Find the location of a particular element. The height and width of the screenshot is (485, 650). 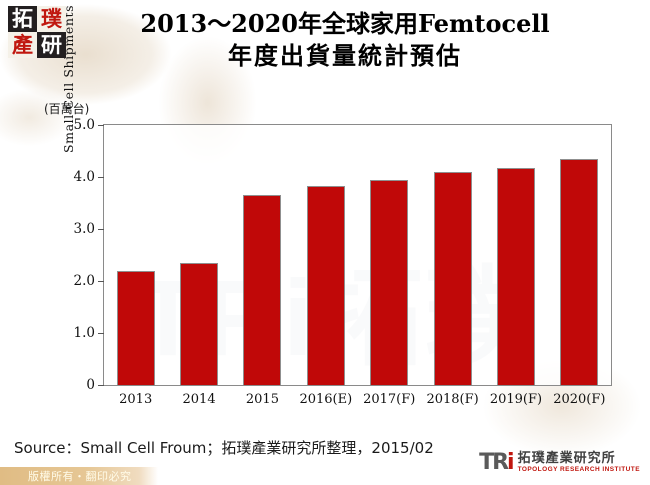

y-axis-tick-label: 4.0 is located at coordinates (76, 177).